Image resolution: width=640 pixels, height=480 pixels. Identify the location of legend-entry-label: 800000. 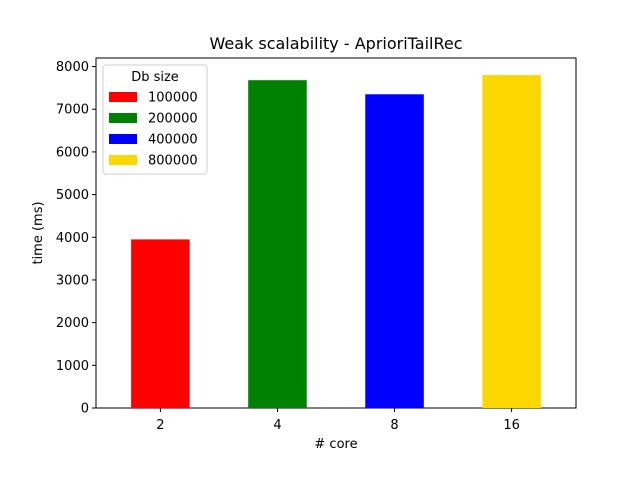
(173, 161).